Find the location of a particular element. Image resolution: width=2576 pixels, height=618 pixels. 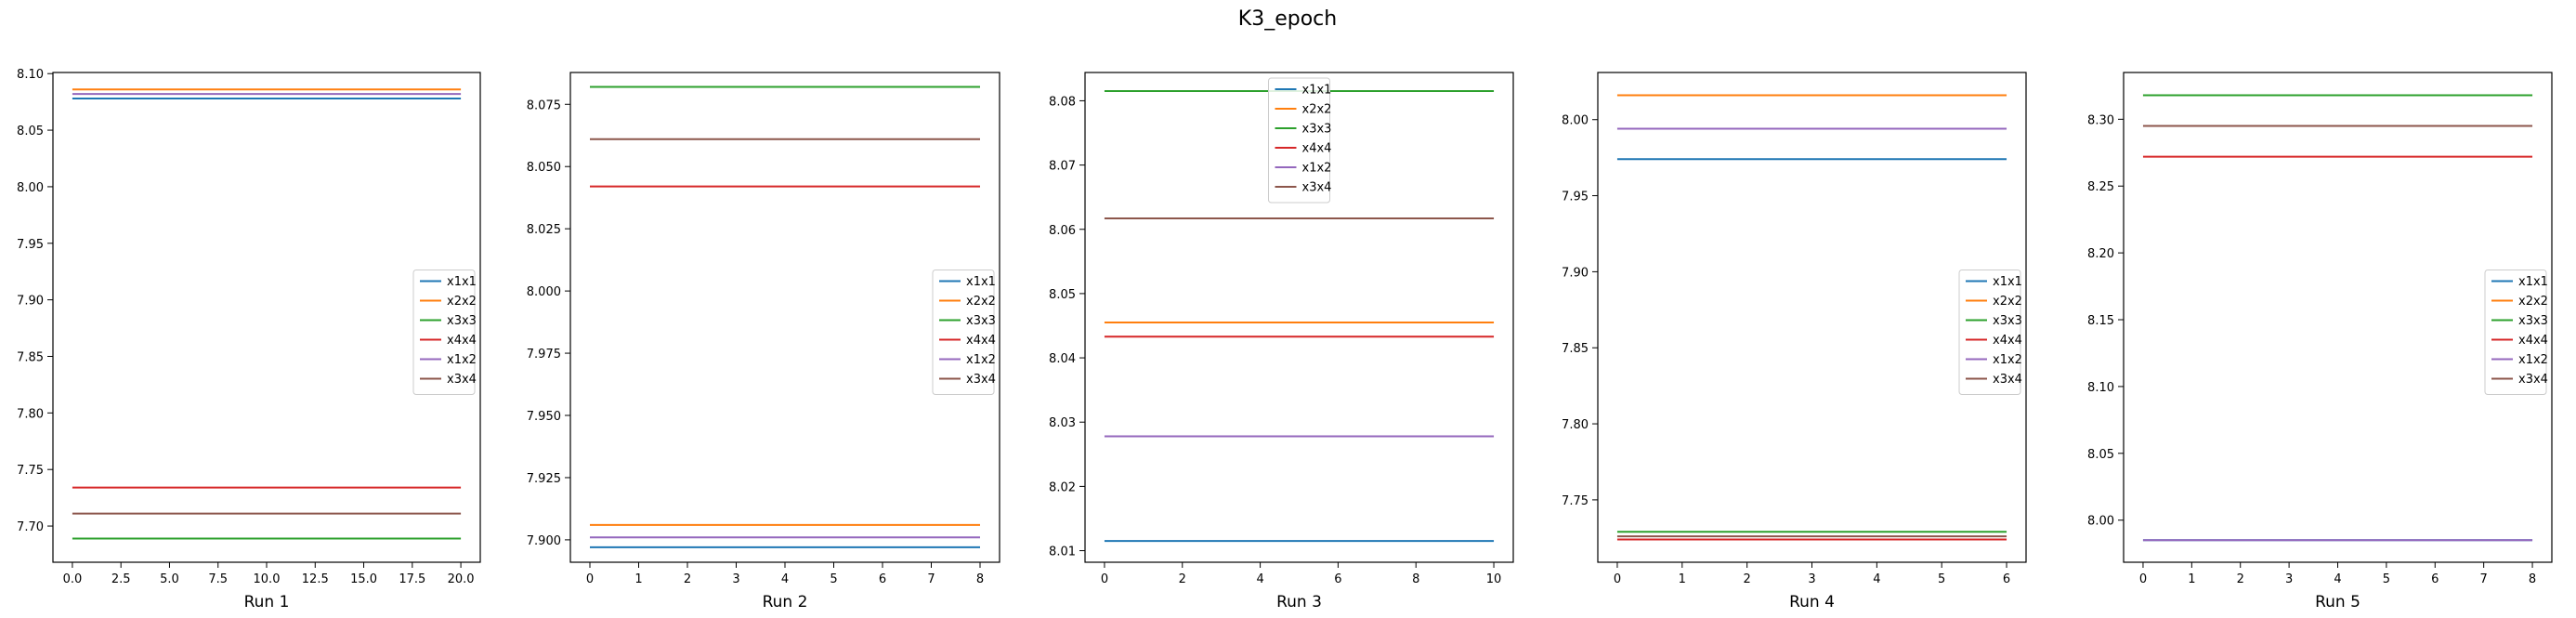

y-tick-label: 7.900 is located at coordinates (544, 541).